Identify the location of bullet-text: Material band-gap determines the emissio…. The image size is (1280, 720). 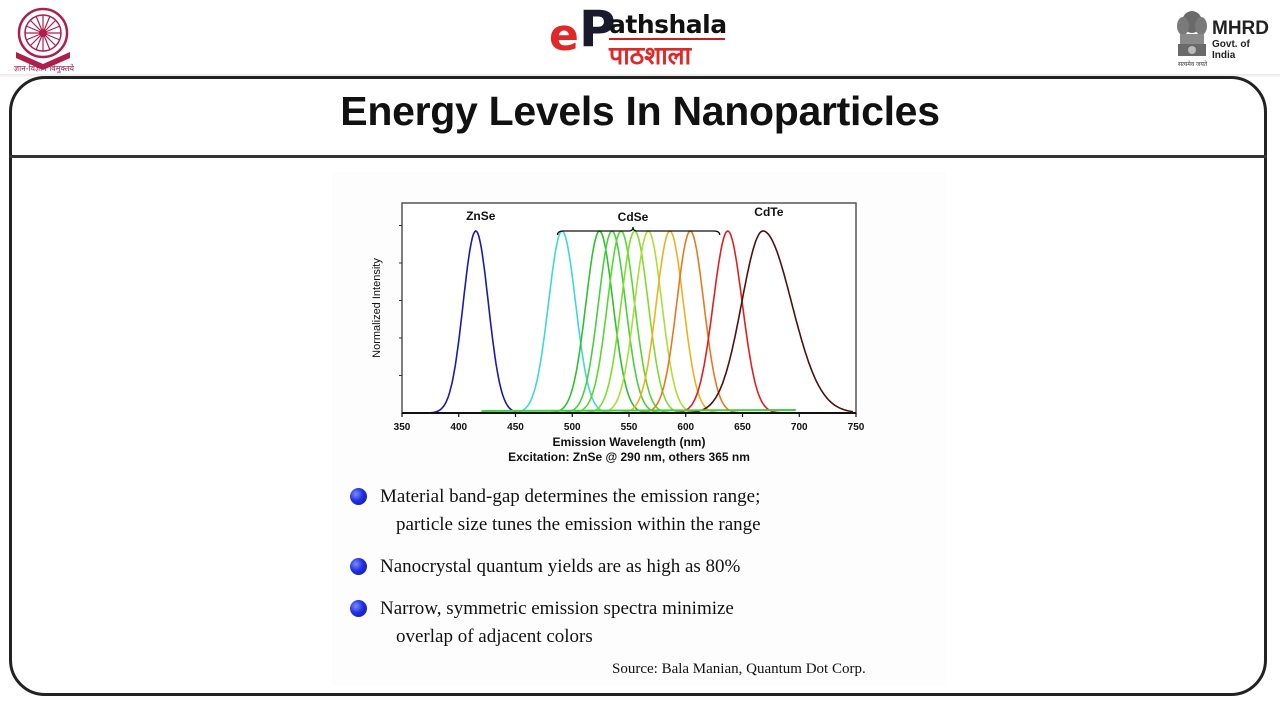
(570, 496).